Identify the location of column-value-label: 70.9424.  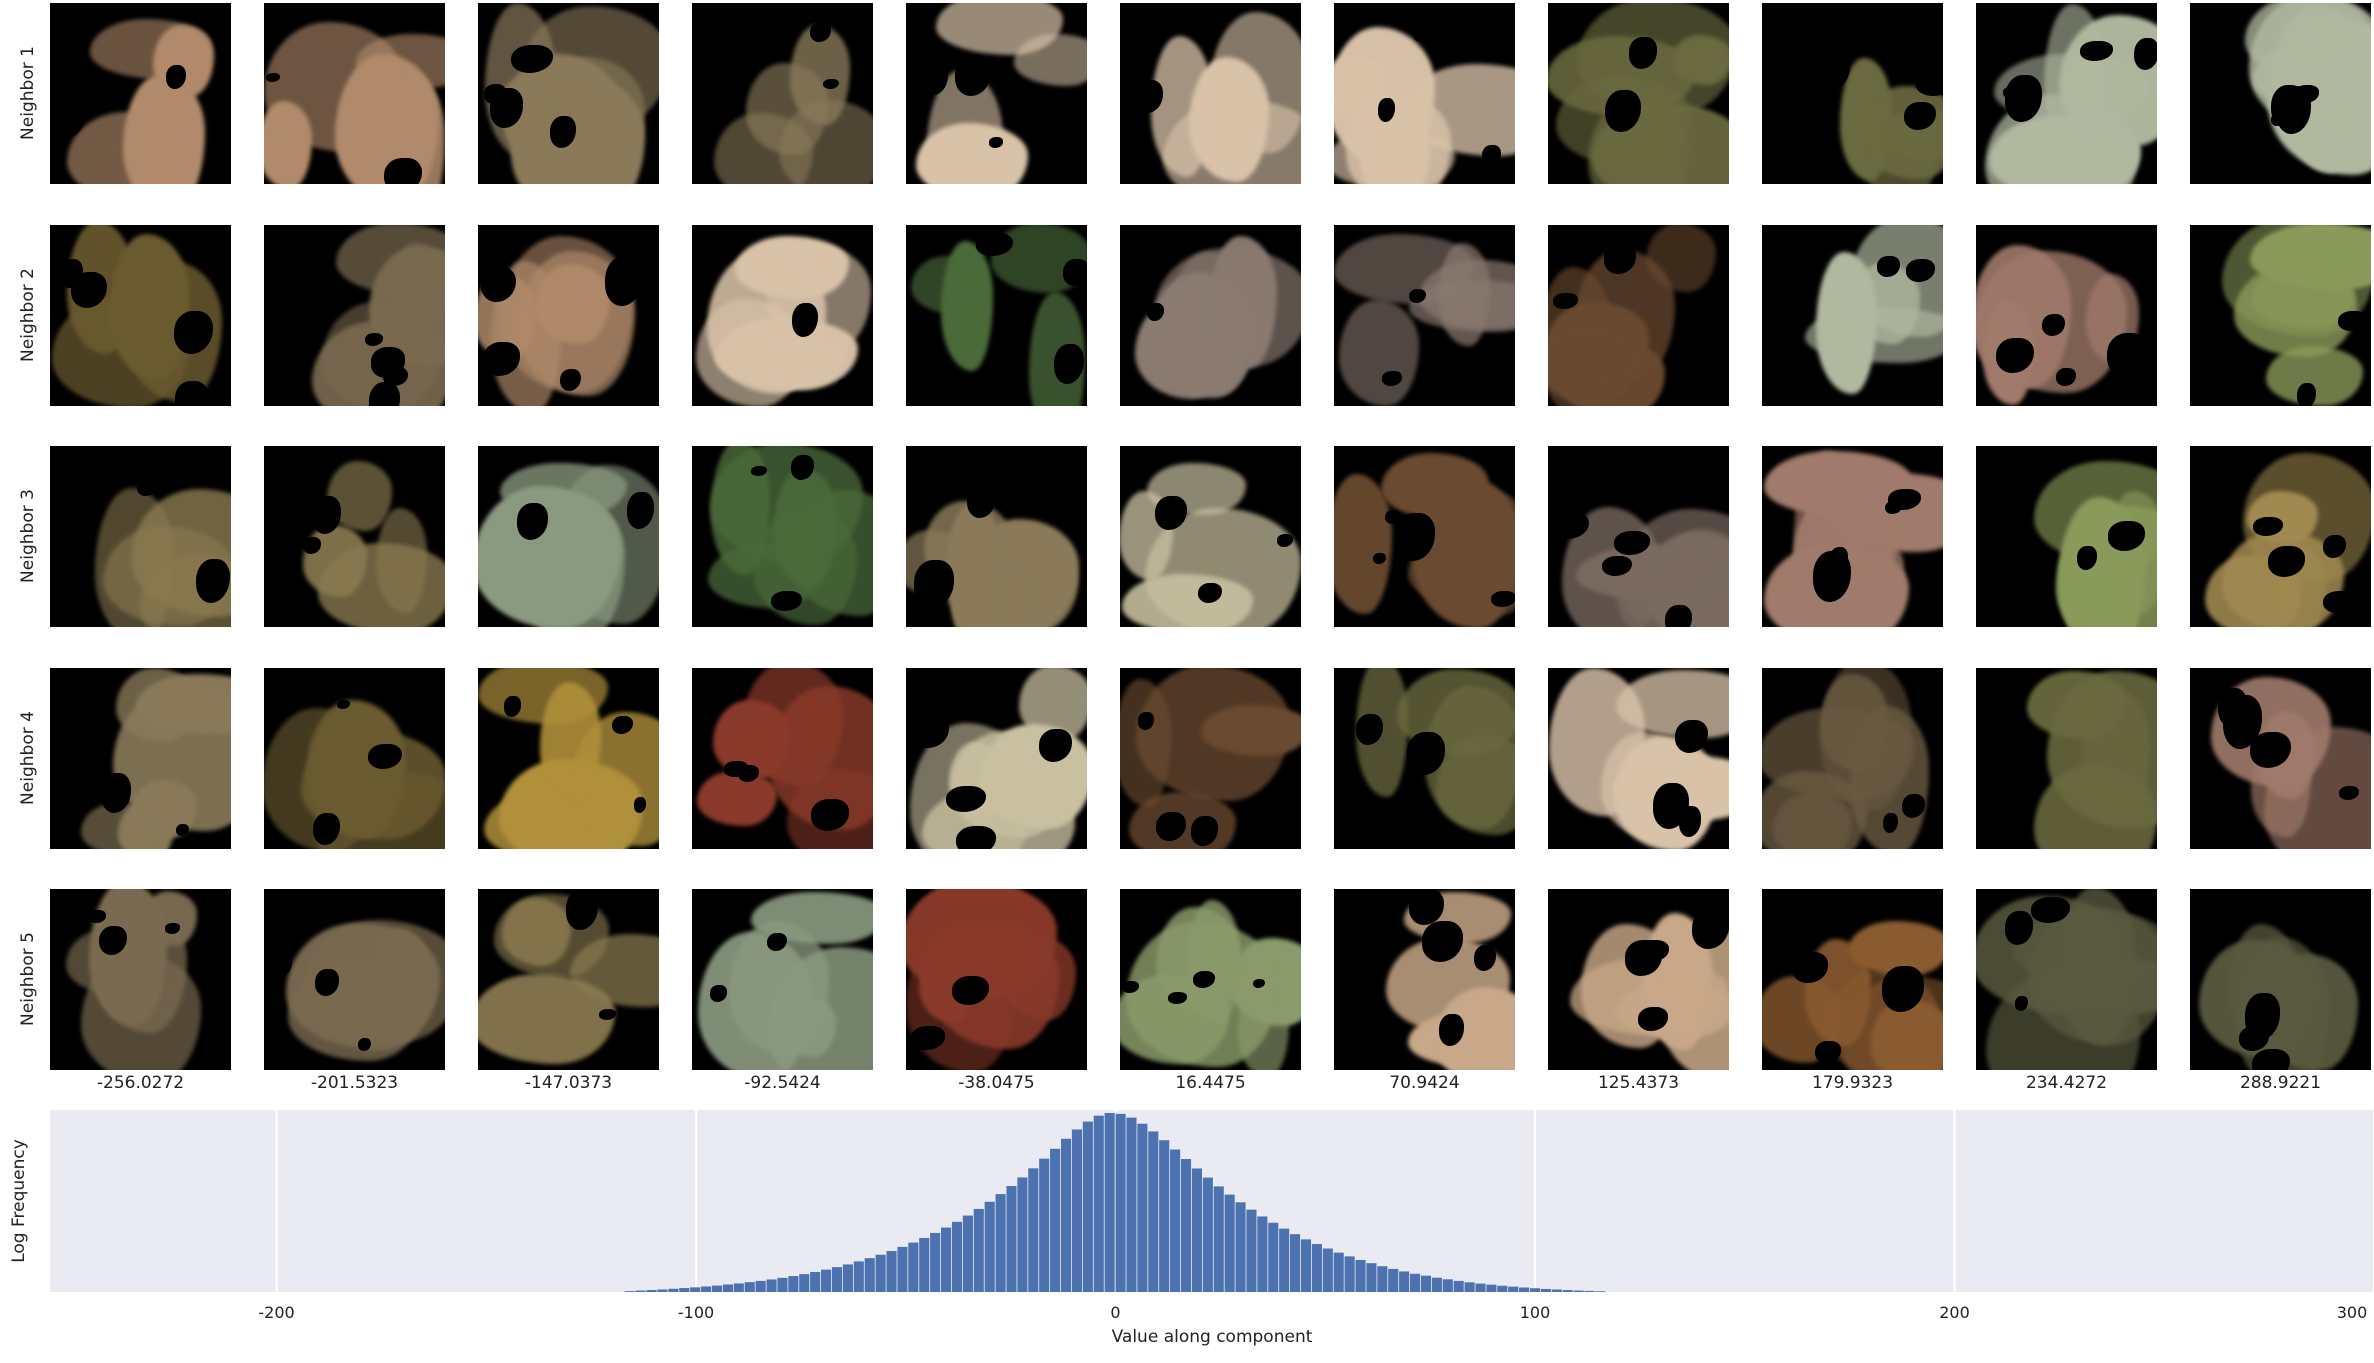
(1424, 1083).